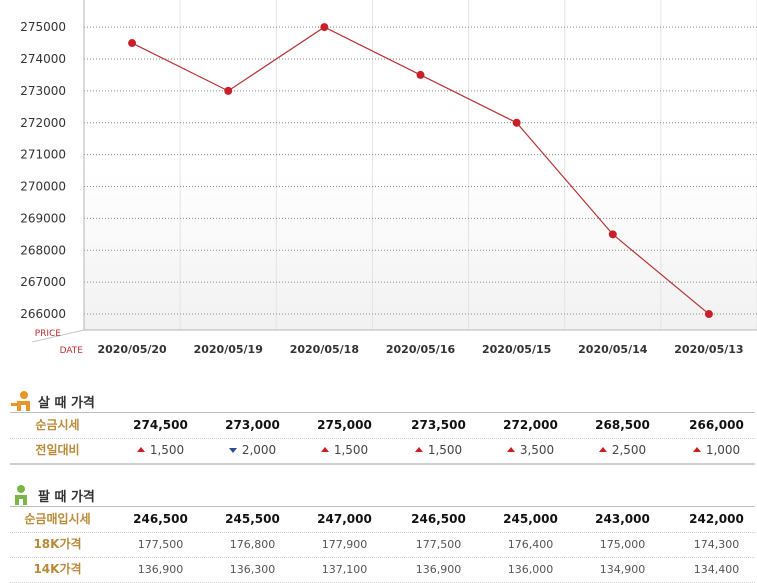 The height and width of the screenshot is (583, 757). I want to click on price-cell: 273,000, so click(252, 425).